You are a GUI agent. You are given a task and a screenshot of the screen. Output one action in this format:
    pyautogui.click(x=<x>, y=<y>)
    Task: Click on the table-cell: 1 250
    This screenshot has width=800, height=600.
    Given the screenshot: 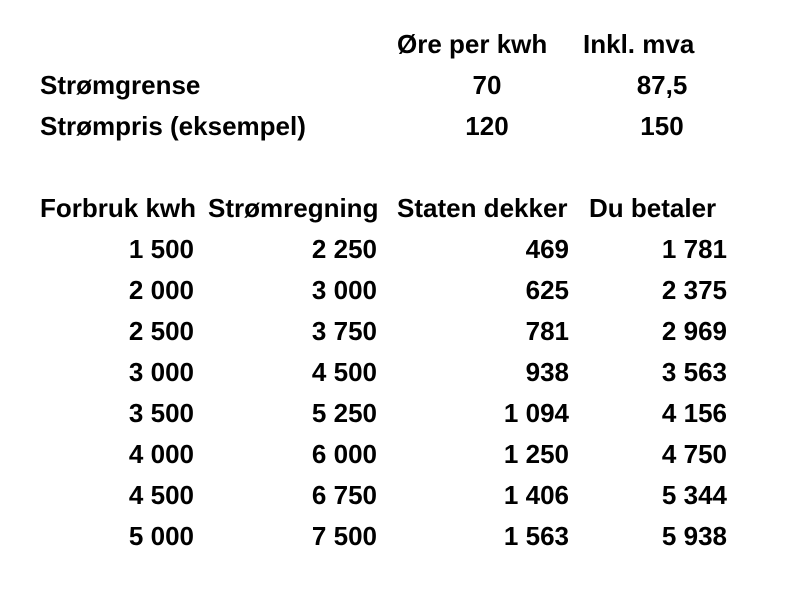 What is the action you would take?
    pyautogui.click(x=536, y=454)
    